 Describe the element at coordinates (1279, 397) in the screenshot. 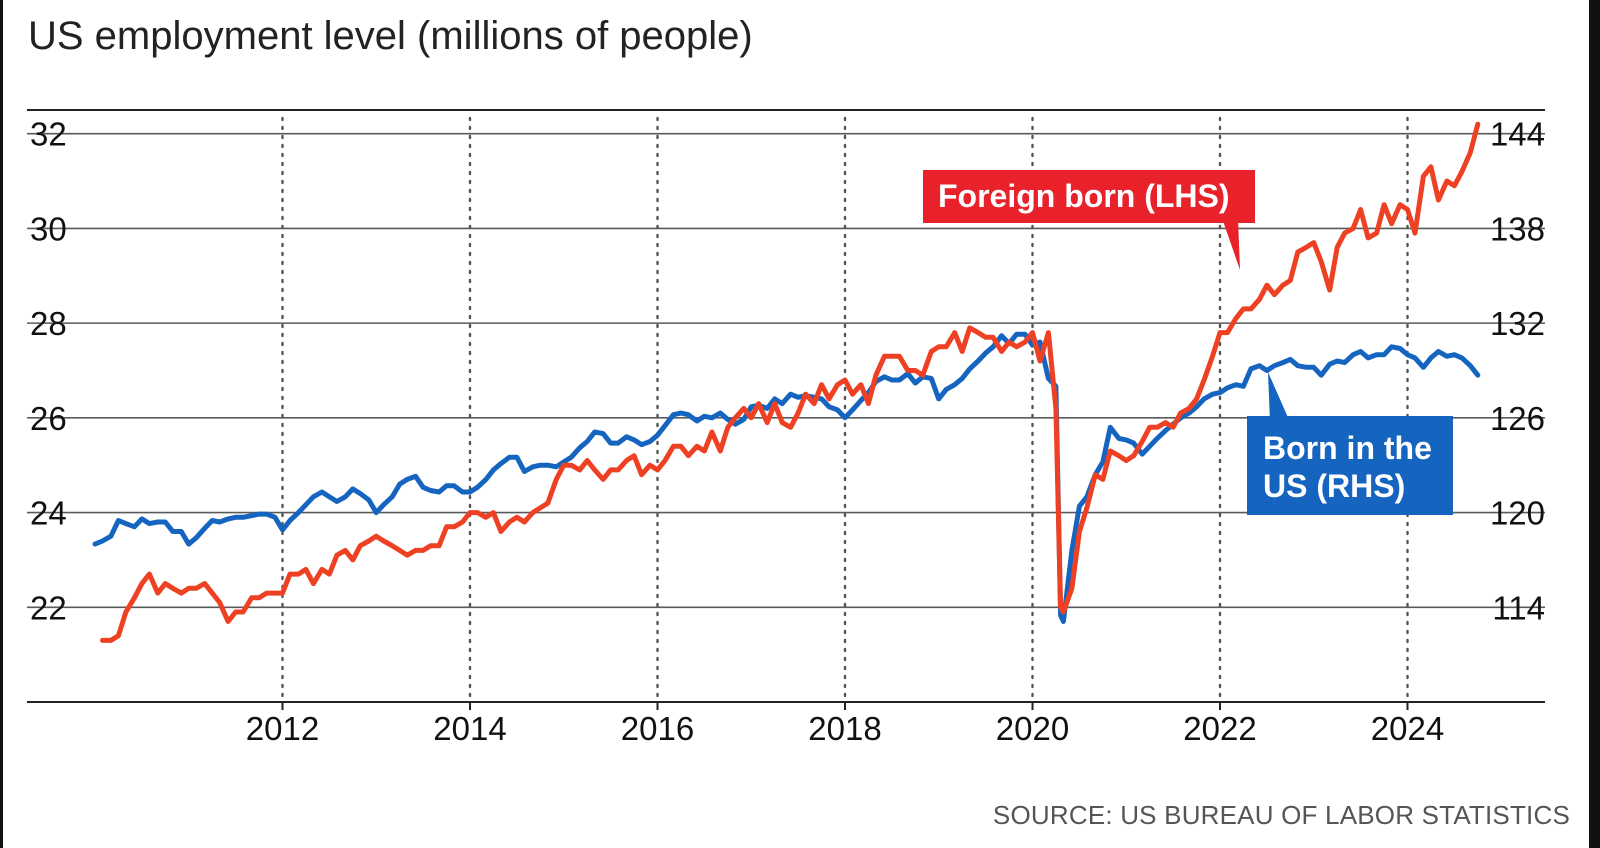

I see `born-in-us-label-pointer` at that location.